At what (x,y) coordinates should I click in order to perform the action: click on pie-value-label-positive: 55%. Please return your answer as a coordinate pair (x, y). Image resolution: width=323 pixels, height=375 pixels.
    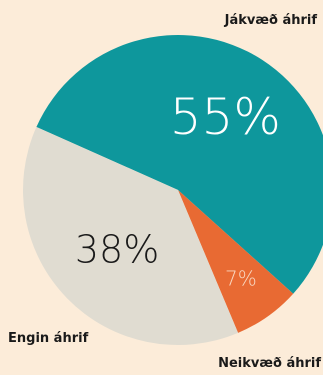
    Looking at the image, I should click on (225, 117).